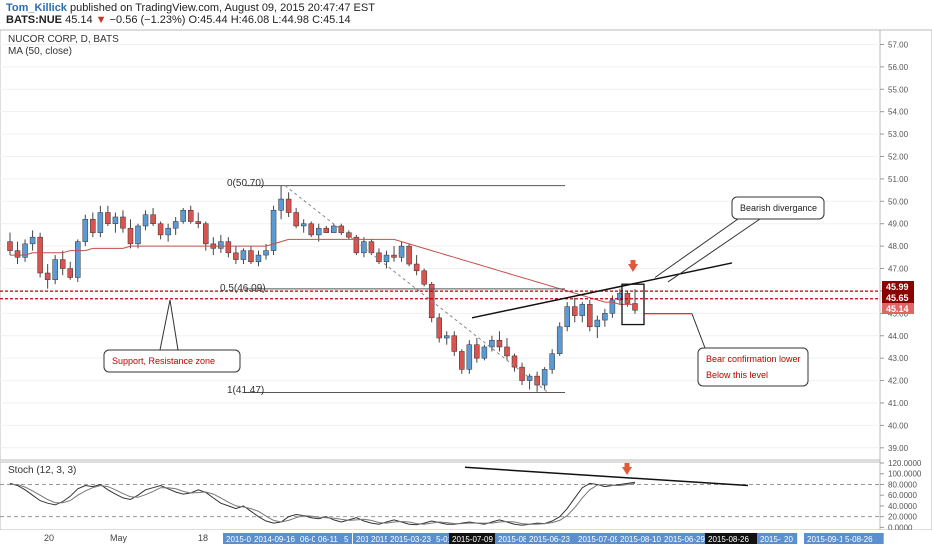 Image resolution: width=932 pixels, height=550 pixels. I want to click on time-label-5: 201, so click(363, 539).